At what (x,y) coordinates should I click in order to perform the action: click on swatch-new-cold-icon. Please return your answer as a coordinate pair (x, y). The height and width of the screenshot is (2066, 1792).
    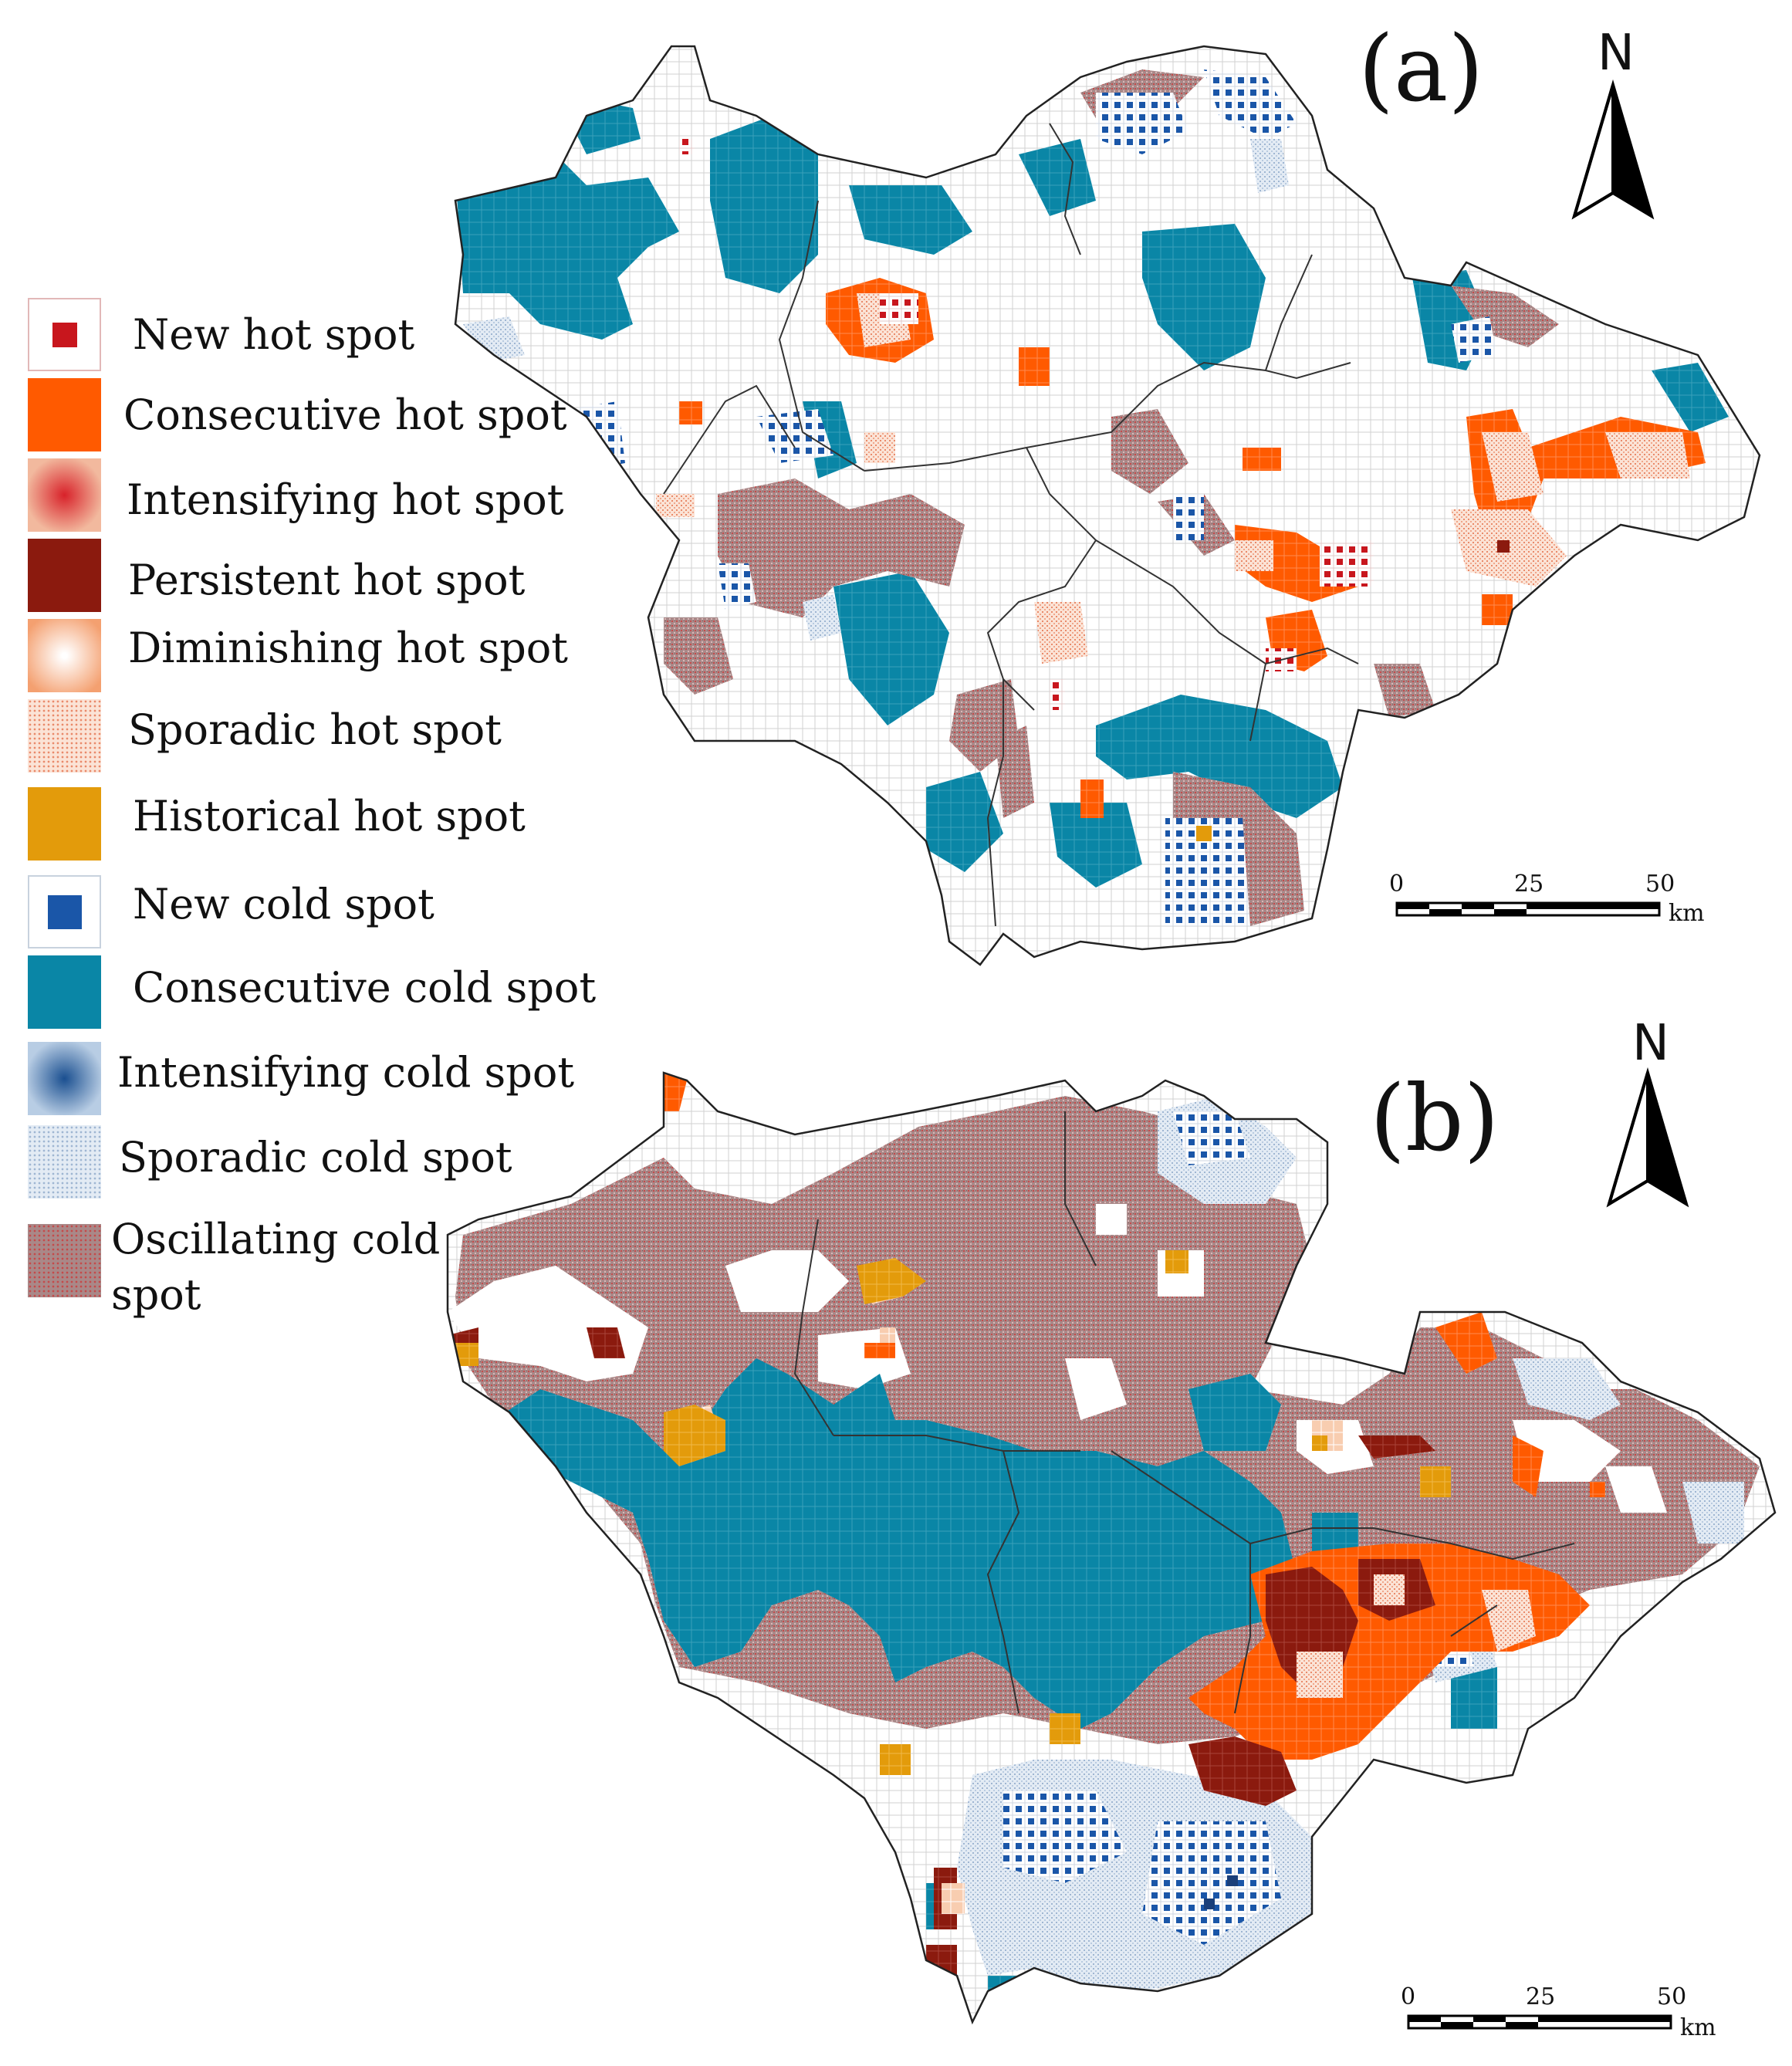
    Looking at the image, I should click on (64, 911).